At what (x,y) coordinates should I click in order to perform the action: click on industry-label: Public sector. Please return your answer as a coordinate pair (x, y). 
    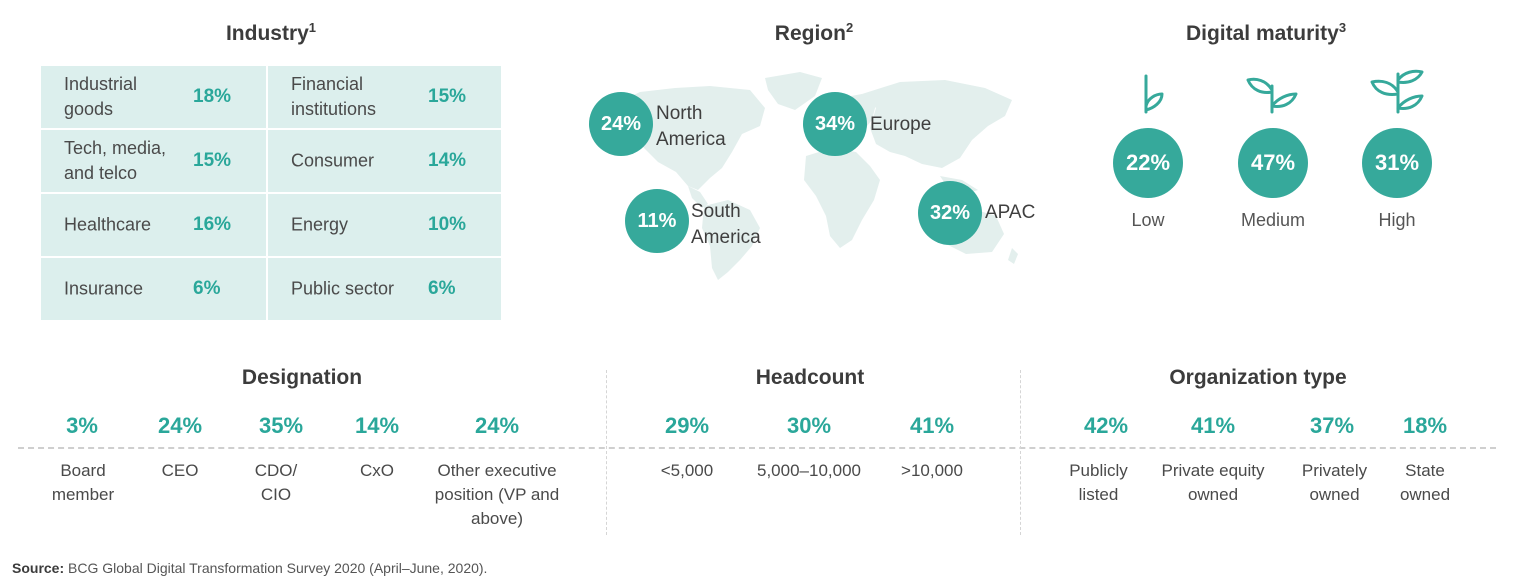
    Looking at the image, I should click on (343, 288).